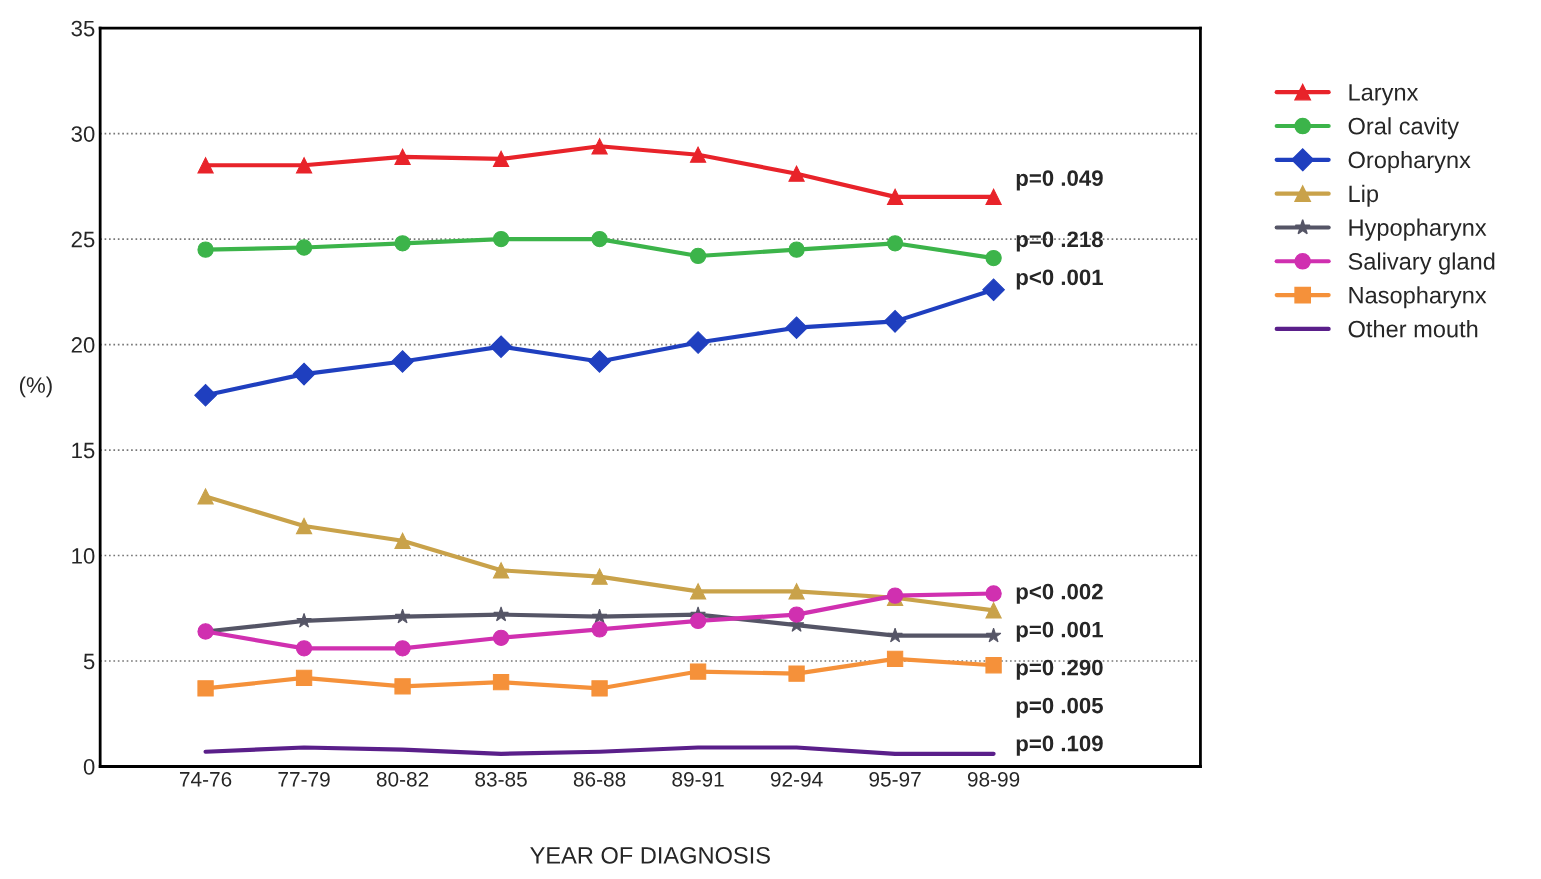  What do you see at coordinates (83, 556) in the screenshot?
I see `y-tick-label: 10` at bounding box center [83, 556].